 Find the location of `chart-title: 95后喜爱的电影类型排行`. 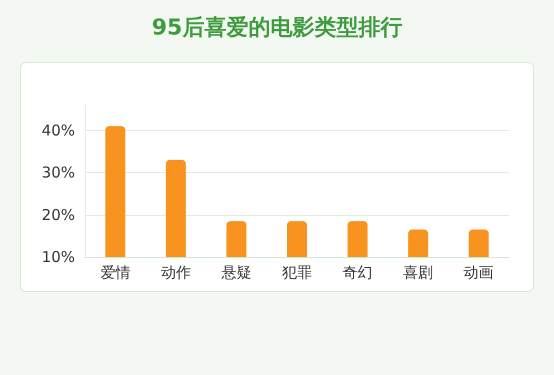

chart-title: 95后喜爱的电影类型排行 is located at coordinates (277, 28).